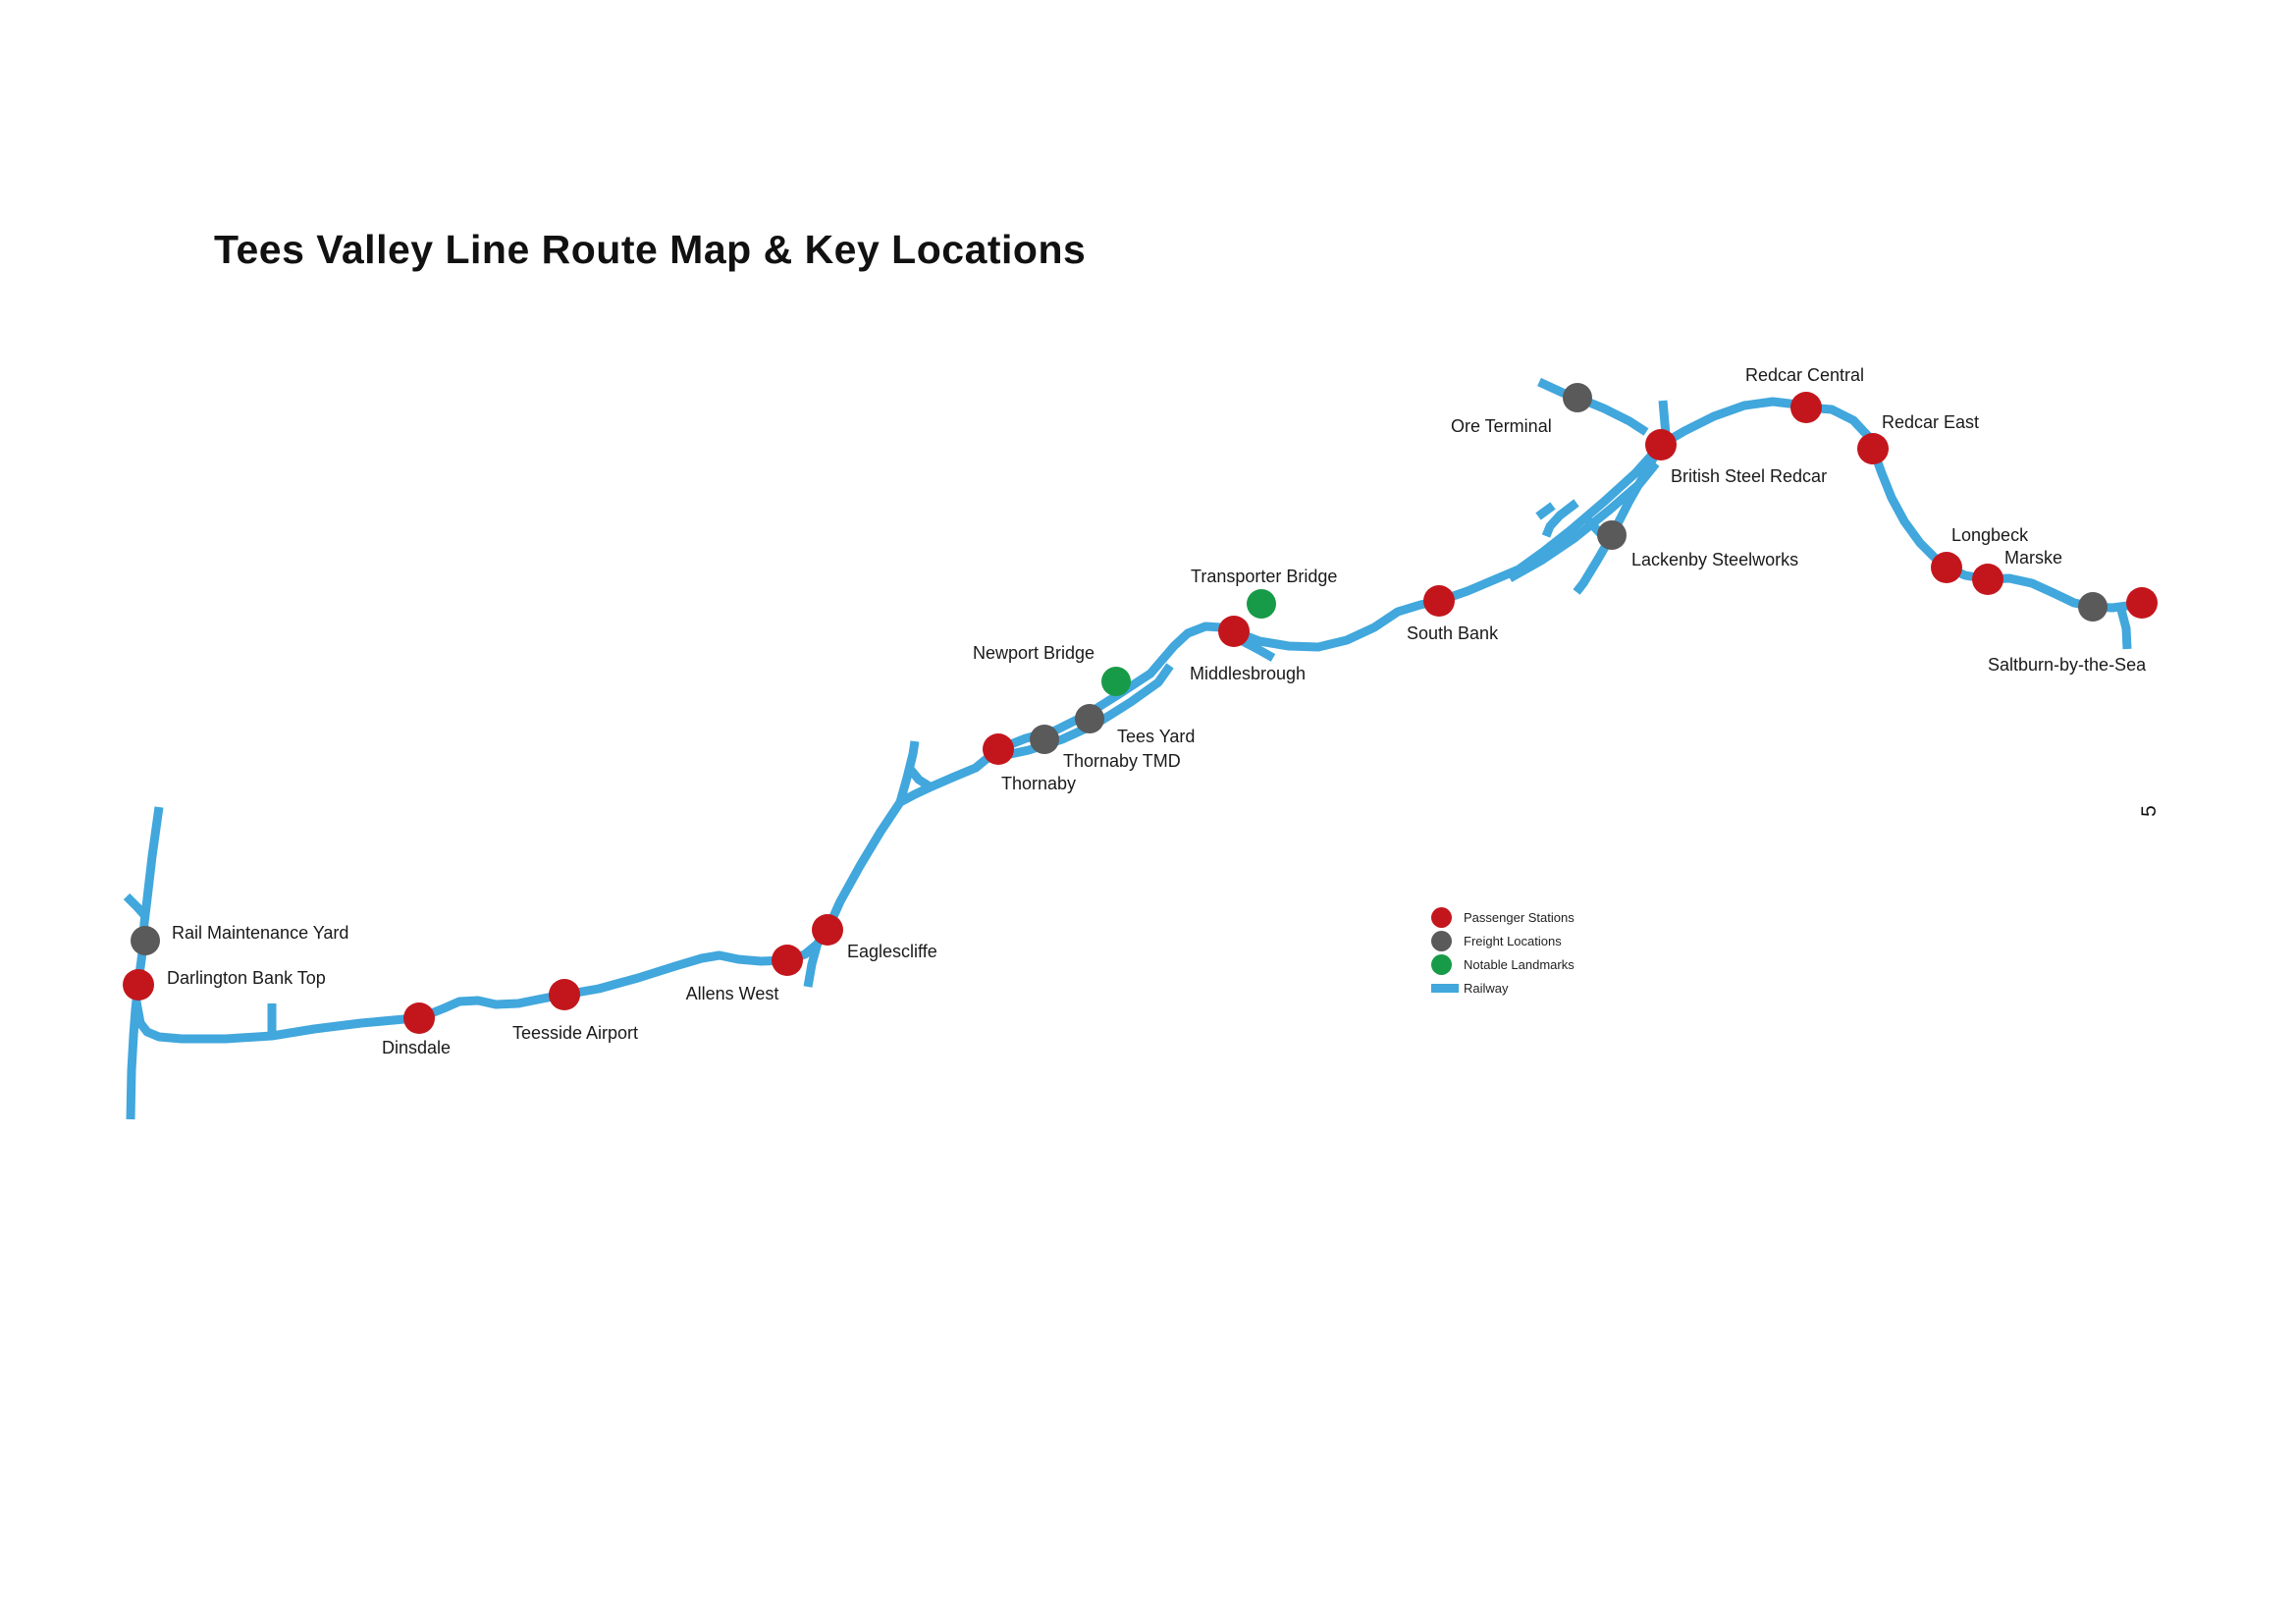 Image resolution: width=2296 pixels, height=1624 pixels. What do you see at coordinates (1089, 718) in the screenshot?
I see `tees-yard-marker` at bounding box center [1089, 718].